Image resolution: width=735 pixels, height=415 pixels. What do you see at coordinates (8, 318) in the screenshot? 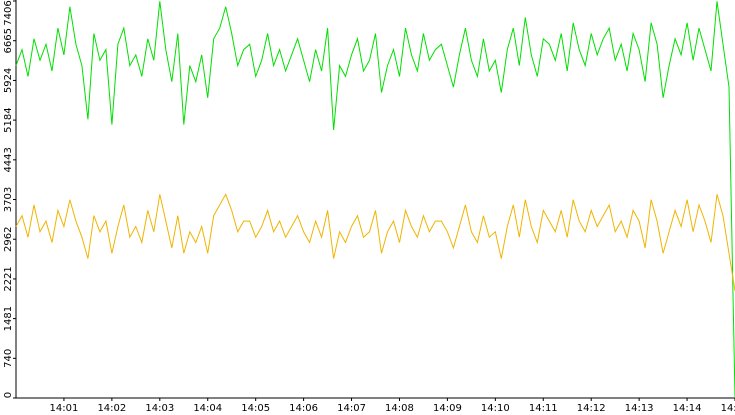
I see `y-tick-label: 1481` at bounding box center [8, 318].